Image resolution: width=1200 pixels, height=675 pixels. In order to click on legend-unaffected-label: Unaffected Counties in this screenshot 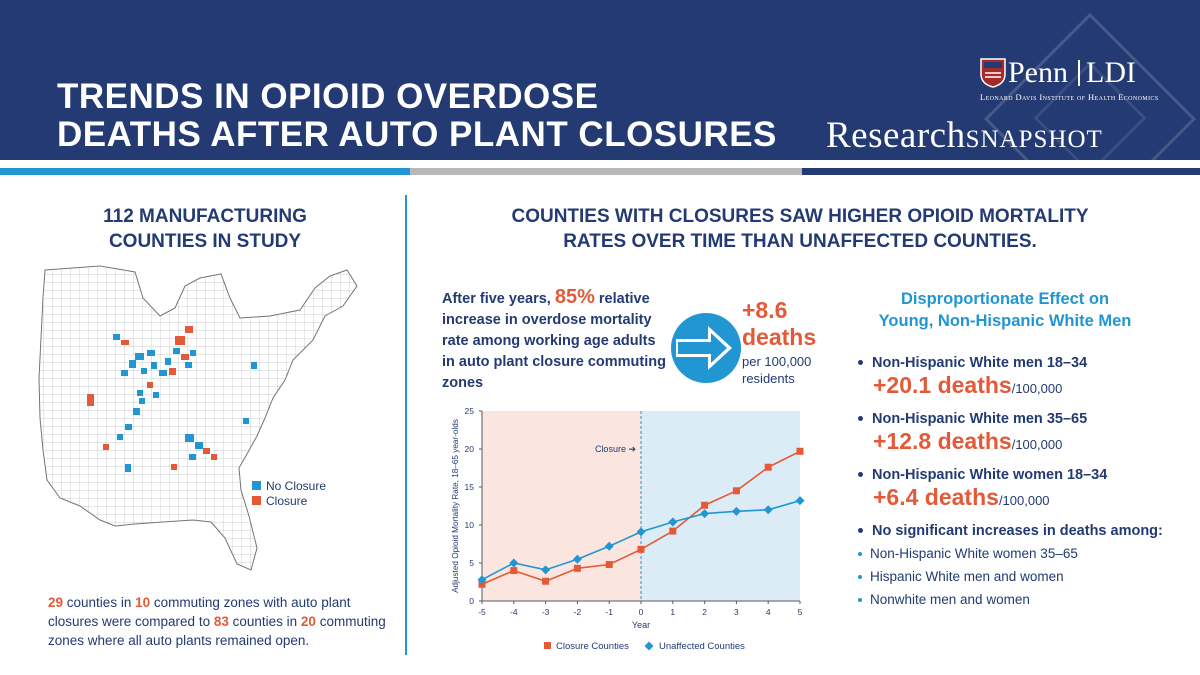, I will do `click(702, 646)`.